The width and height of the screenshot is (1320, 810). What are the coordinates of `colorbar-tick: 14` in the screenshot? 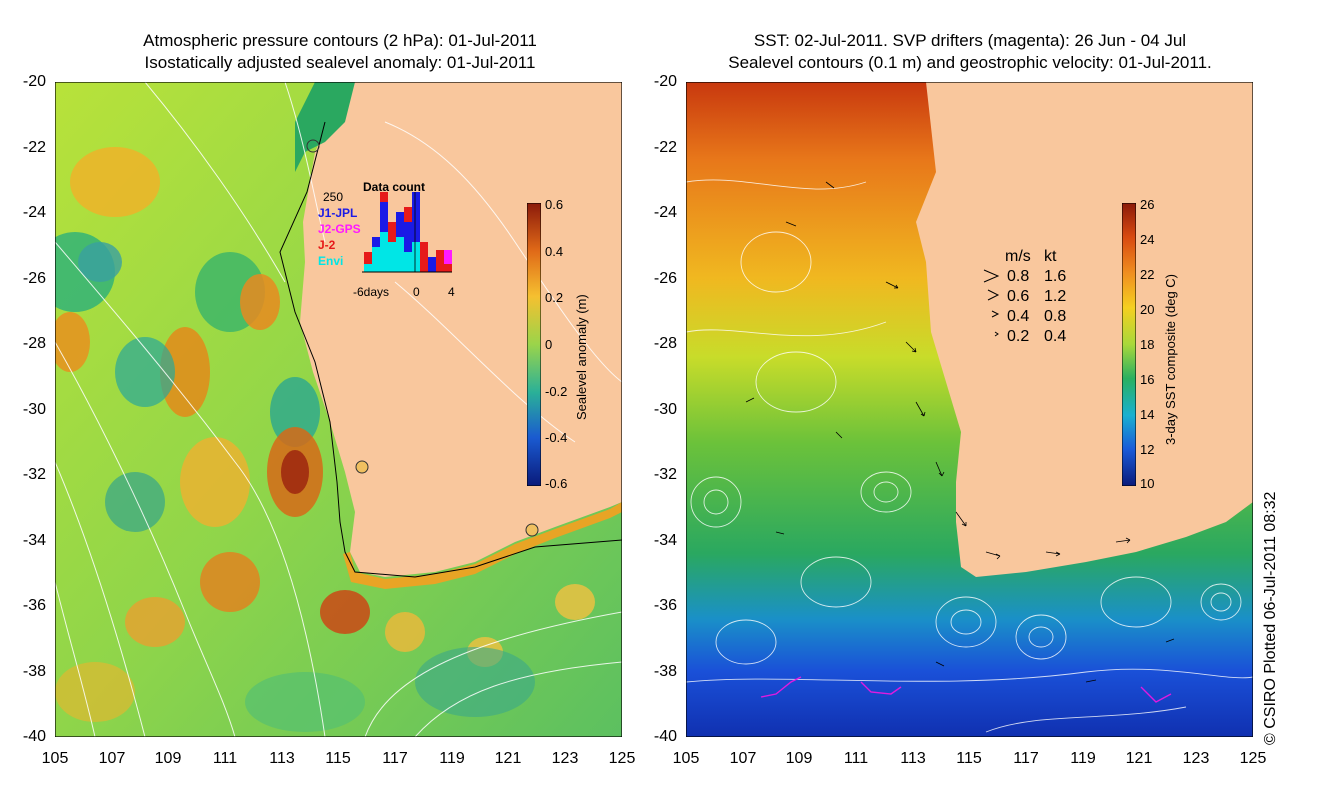 It's located at (1147, 414).